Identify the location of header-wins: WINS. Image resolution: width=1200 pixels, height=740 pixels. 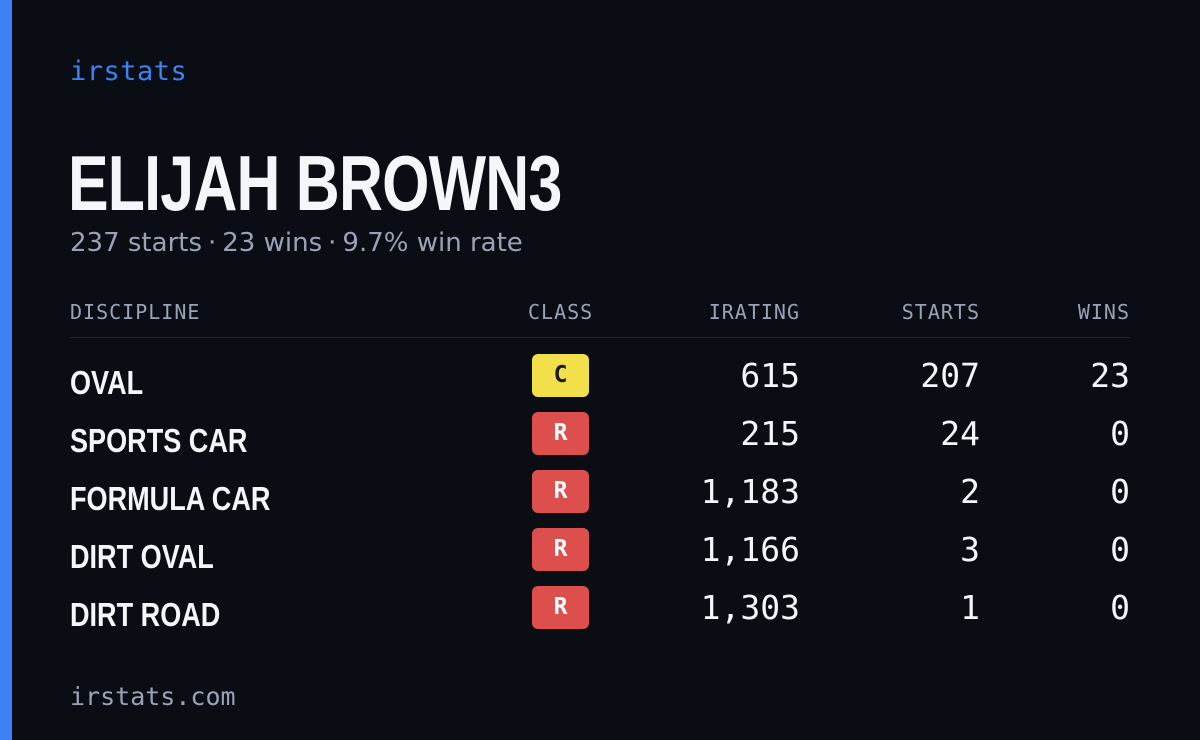
(1103, 312).